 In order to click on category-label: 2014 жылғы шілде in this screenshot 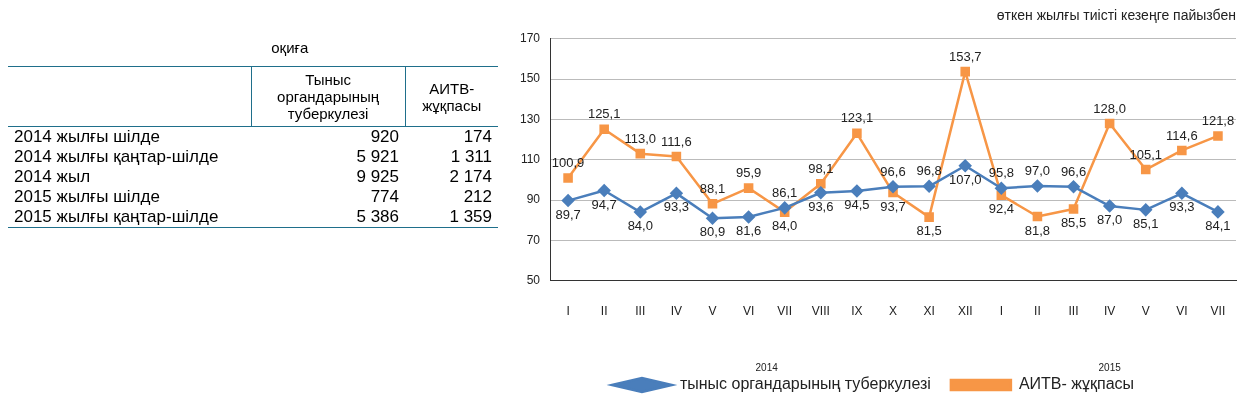, I will do `click(87, 136)`.